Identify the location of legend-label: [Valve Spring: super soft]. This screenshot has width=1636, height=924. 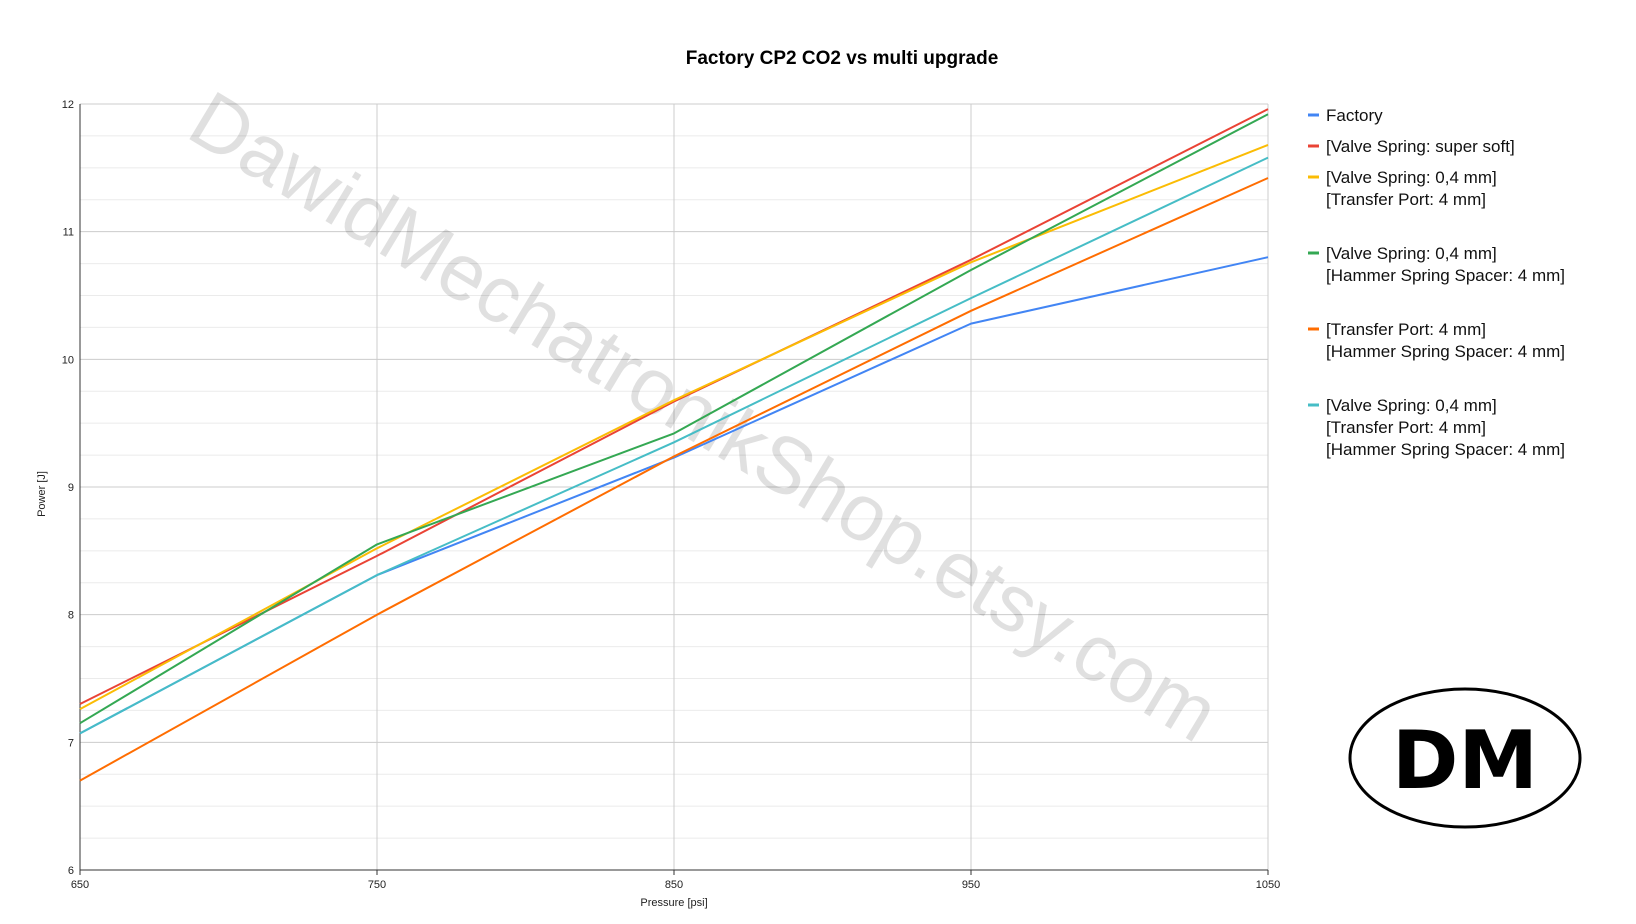
(1420, 146).